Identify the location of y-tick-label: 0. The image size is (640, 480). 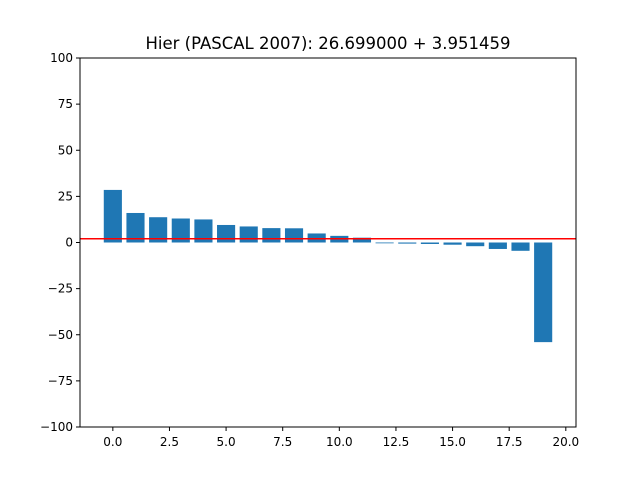
(69, 243).